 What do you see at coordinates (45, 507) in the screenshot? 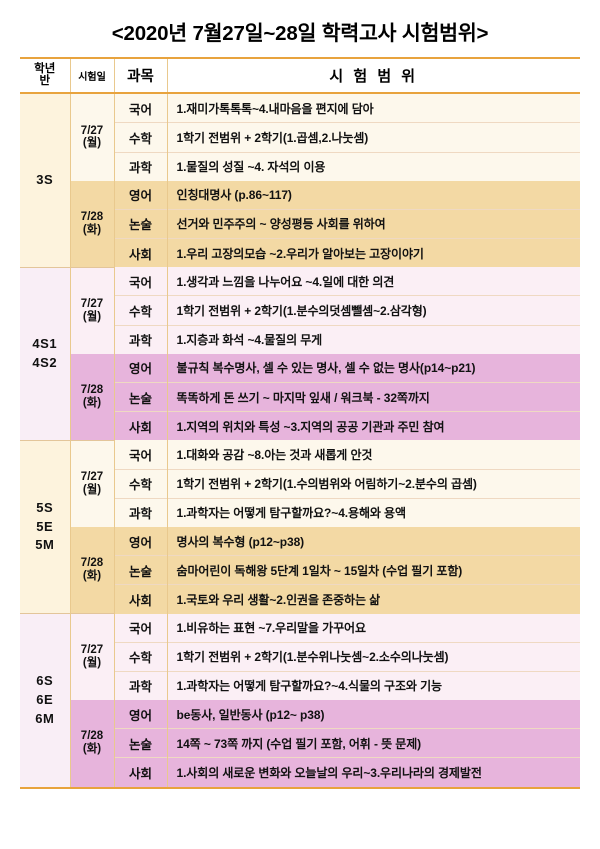
I see `grade-label-line: 5S` at bounding box center [45, 507].